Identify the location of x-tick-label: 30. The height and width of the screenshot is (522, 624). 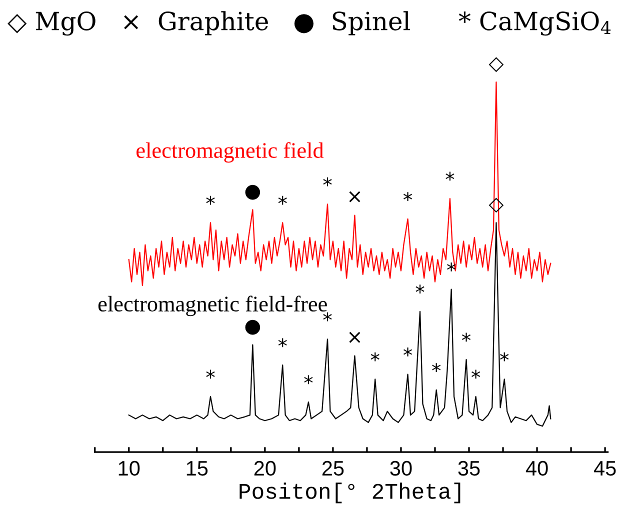
(401, 468).